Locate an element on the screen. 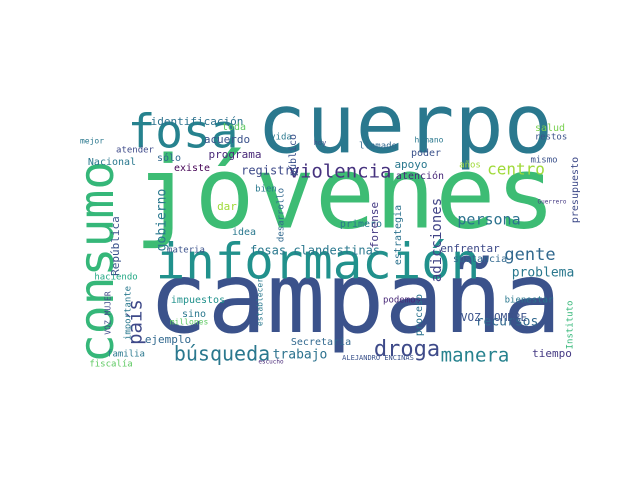  word: haciendo is located at coordinates (115, 278).